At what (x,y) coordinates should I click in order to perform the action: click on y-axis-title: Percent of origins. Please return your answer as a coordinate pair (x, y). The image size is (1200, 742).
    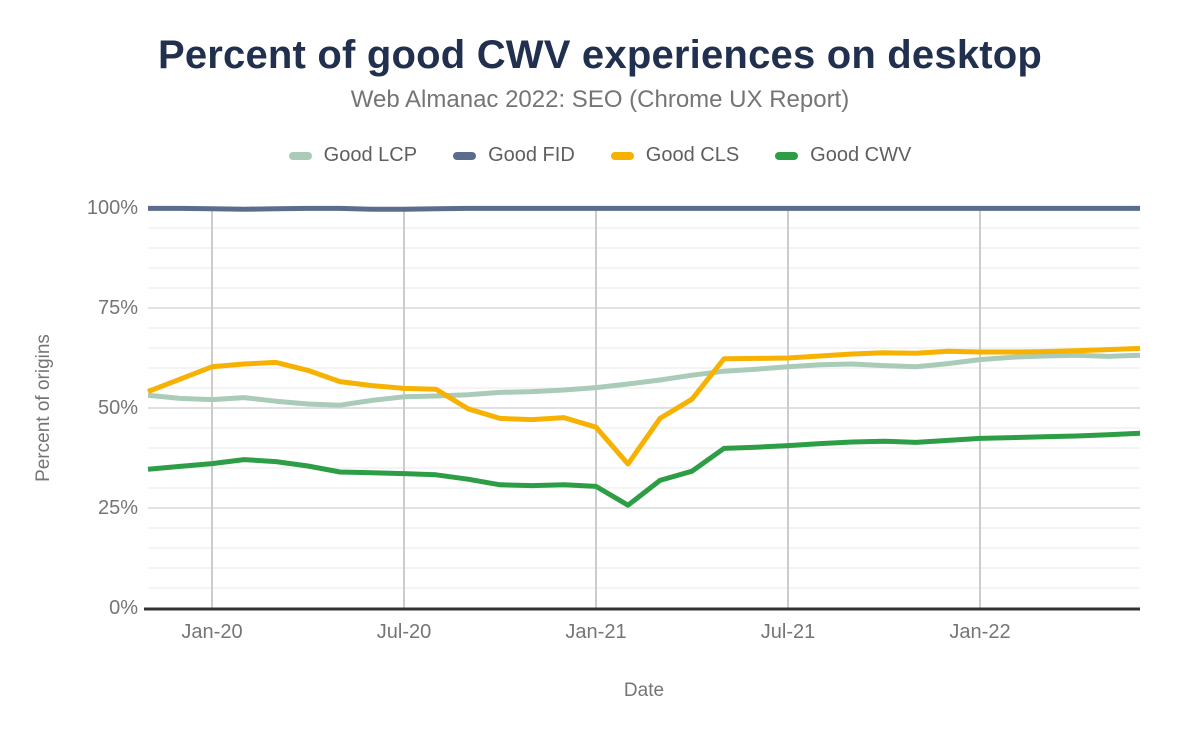
    Looking at the image, I should click on (43, 408).